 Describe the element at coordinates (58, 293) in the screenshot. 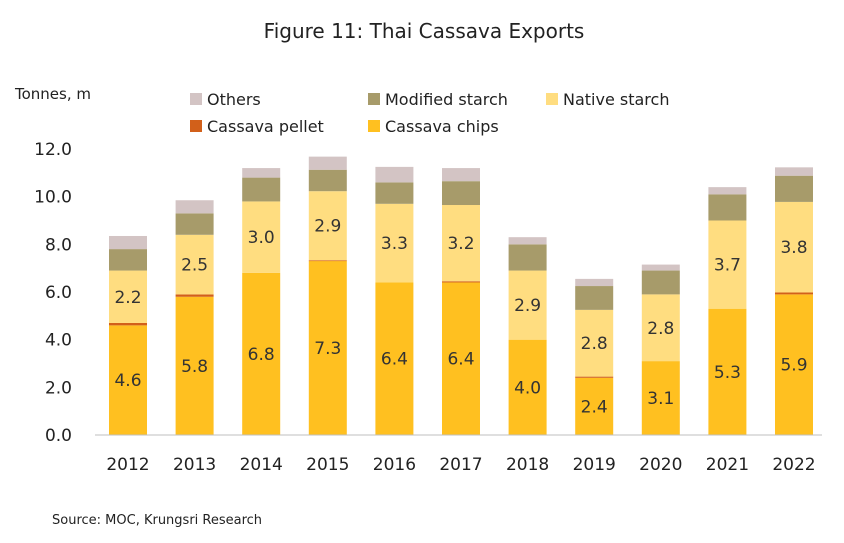

I see `y-tick-label: 6.0` at that location.